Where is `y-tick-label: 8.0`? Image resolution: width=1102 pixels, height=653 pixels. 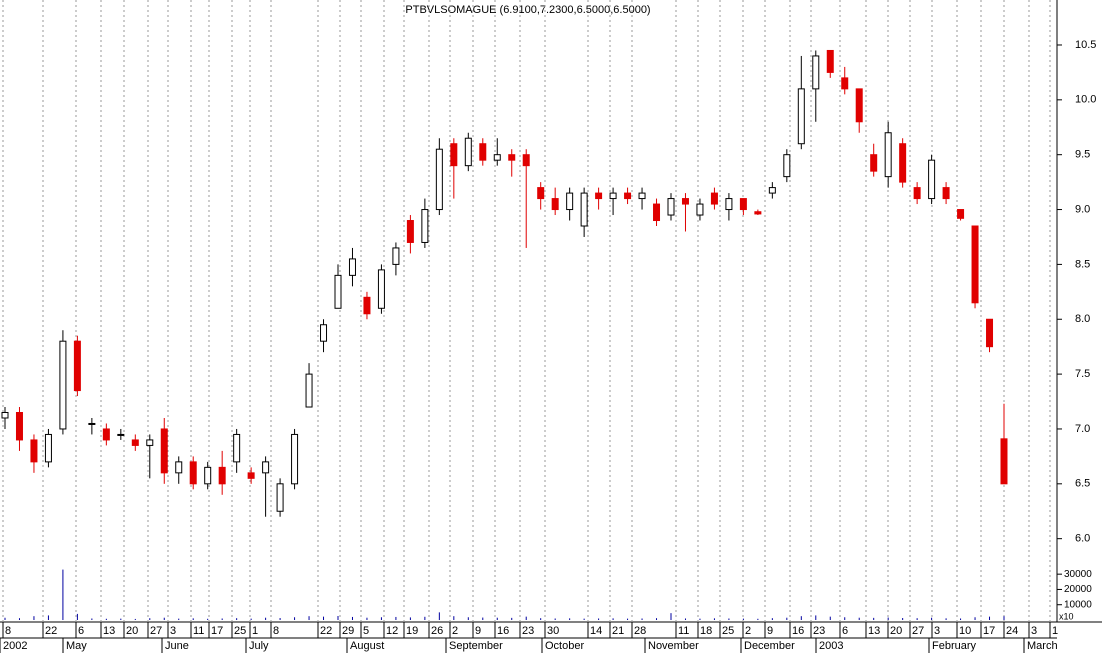 y-tick-label: 8.0 is located at coordinates (1082, 319).